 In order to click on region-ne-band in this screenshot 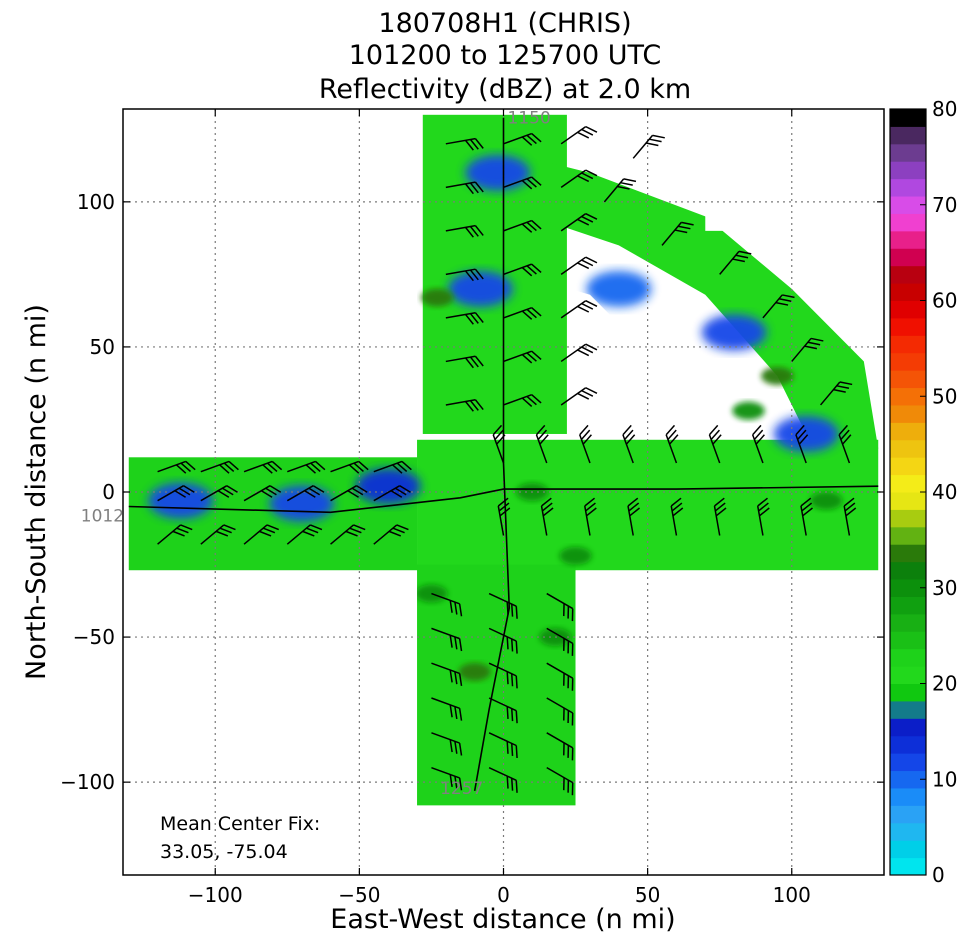, I will do `click(688, 306)`.